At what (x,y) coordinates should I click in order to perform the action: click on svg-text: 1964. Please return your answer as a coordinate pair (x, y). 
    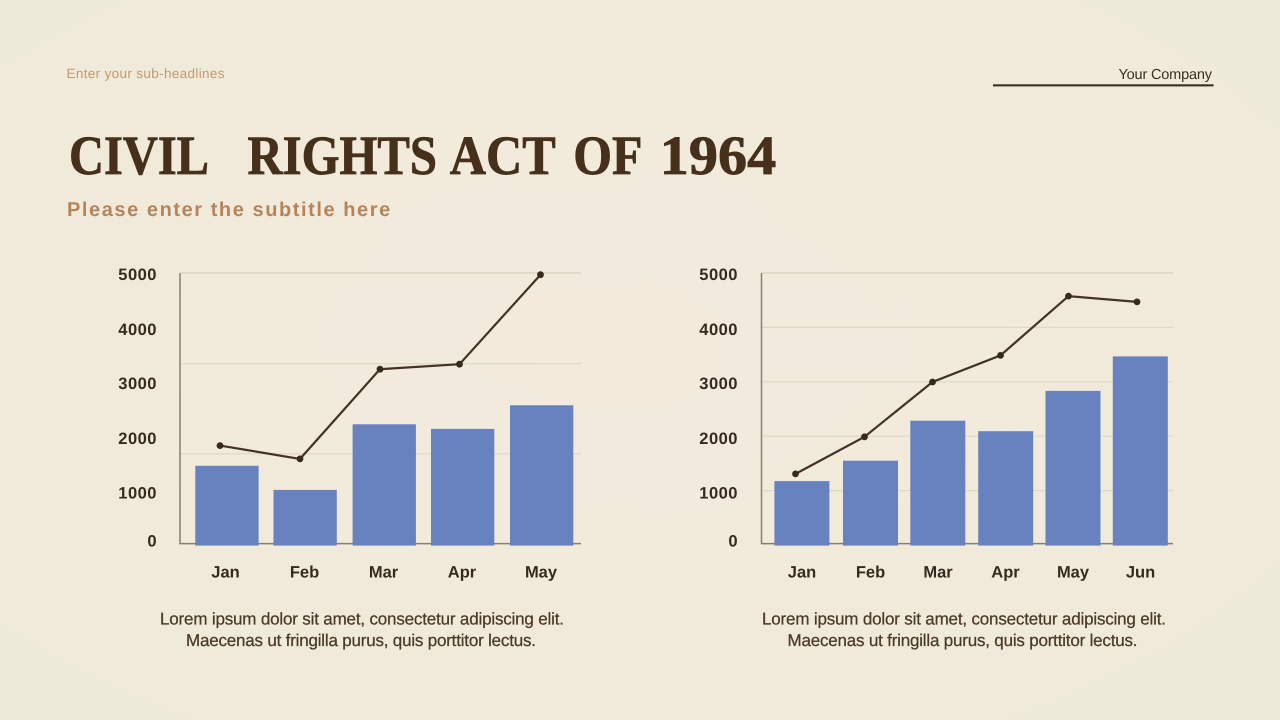
    Looking at the image, I should click on (718, 156).